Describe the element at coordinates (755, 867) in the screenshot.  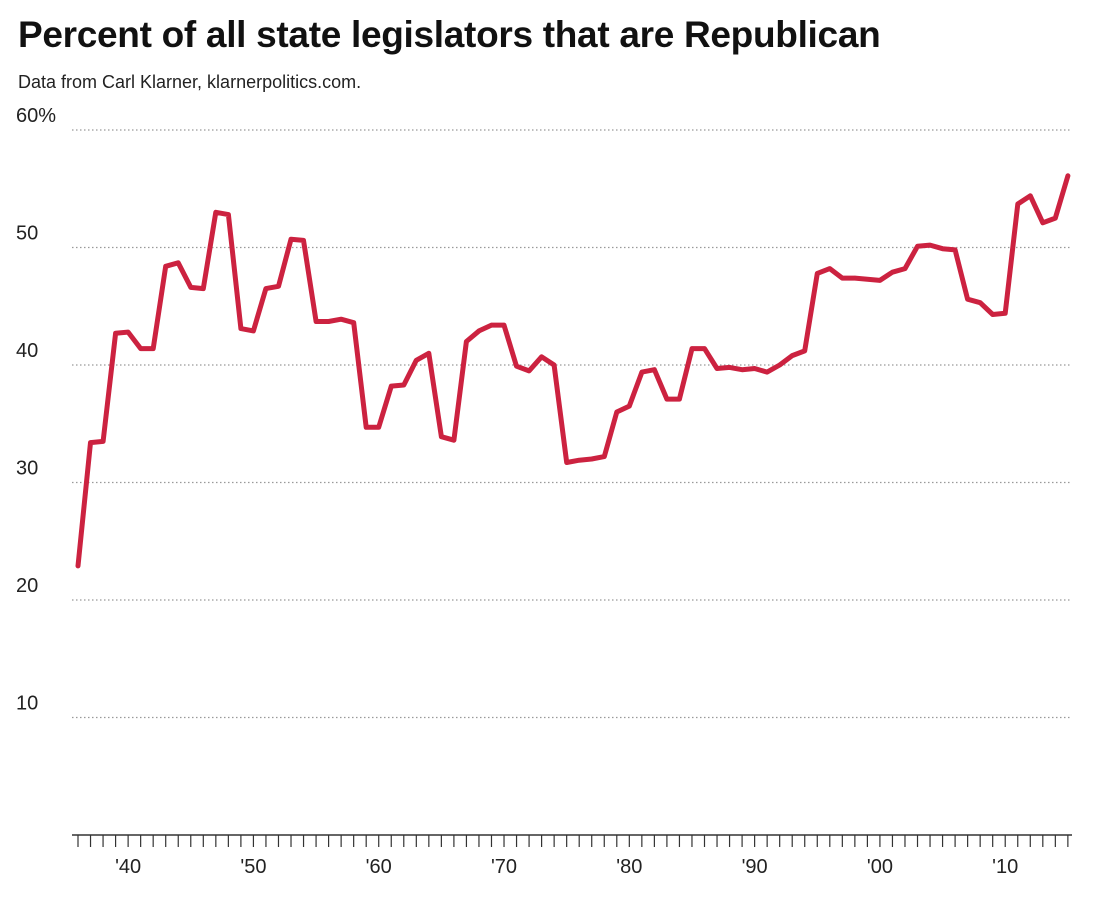
I see `x-tick-label: '90` at that location.